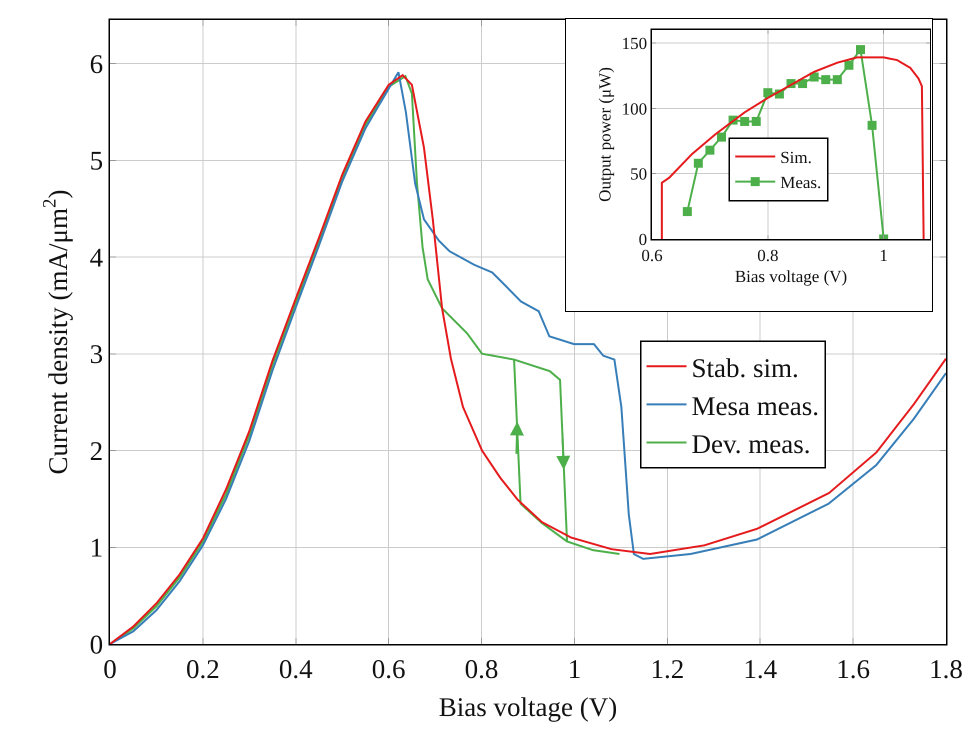 The width and height of the screenshot is (971, 742). I want to click on y-tick-label: 3, so click(97, 354).